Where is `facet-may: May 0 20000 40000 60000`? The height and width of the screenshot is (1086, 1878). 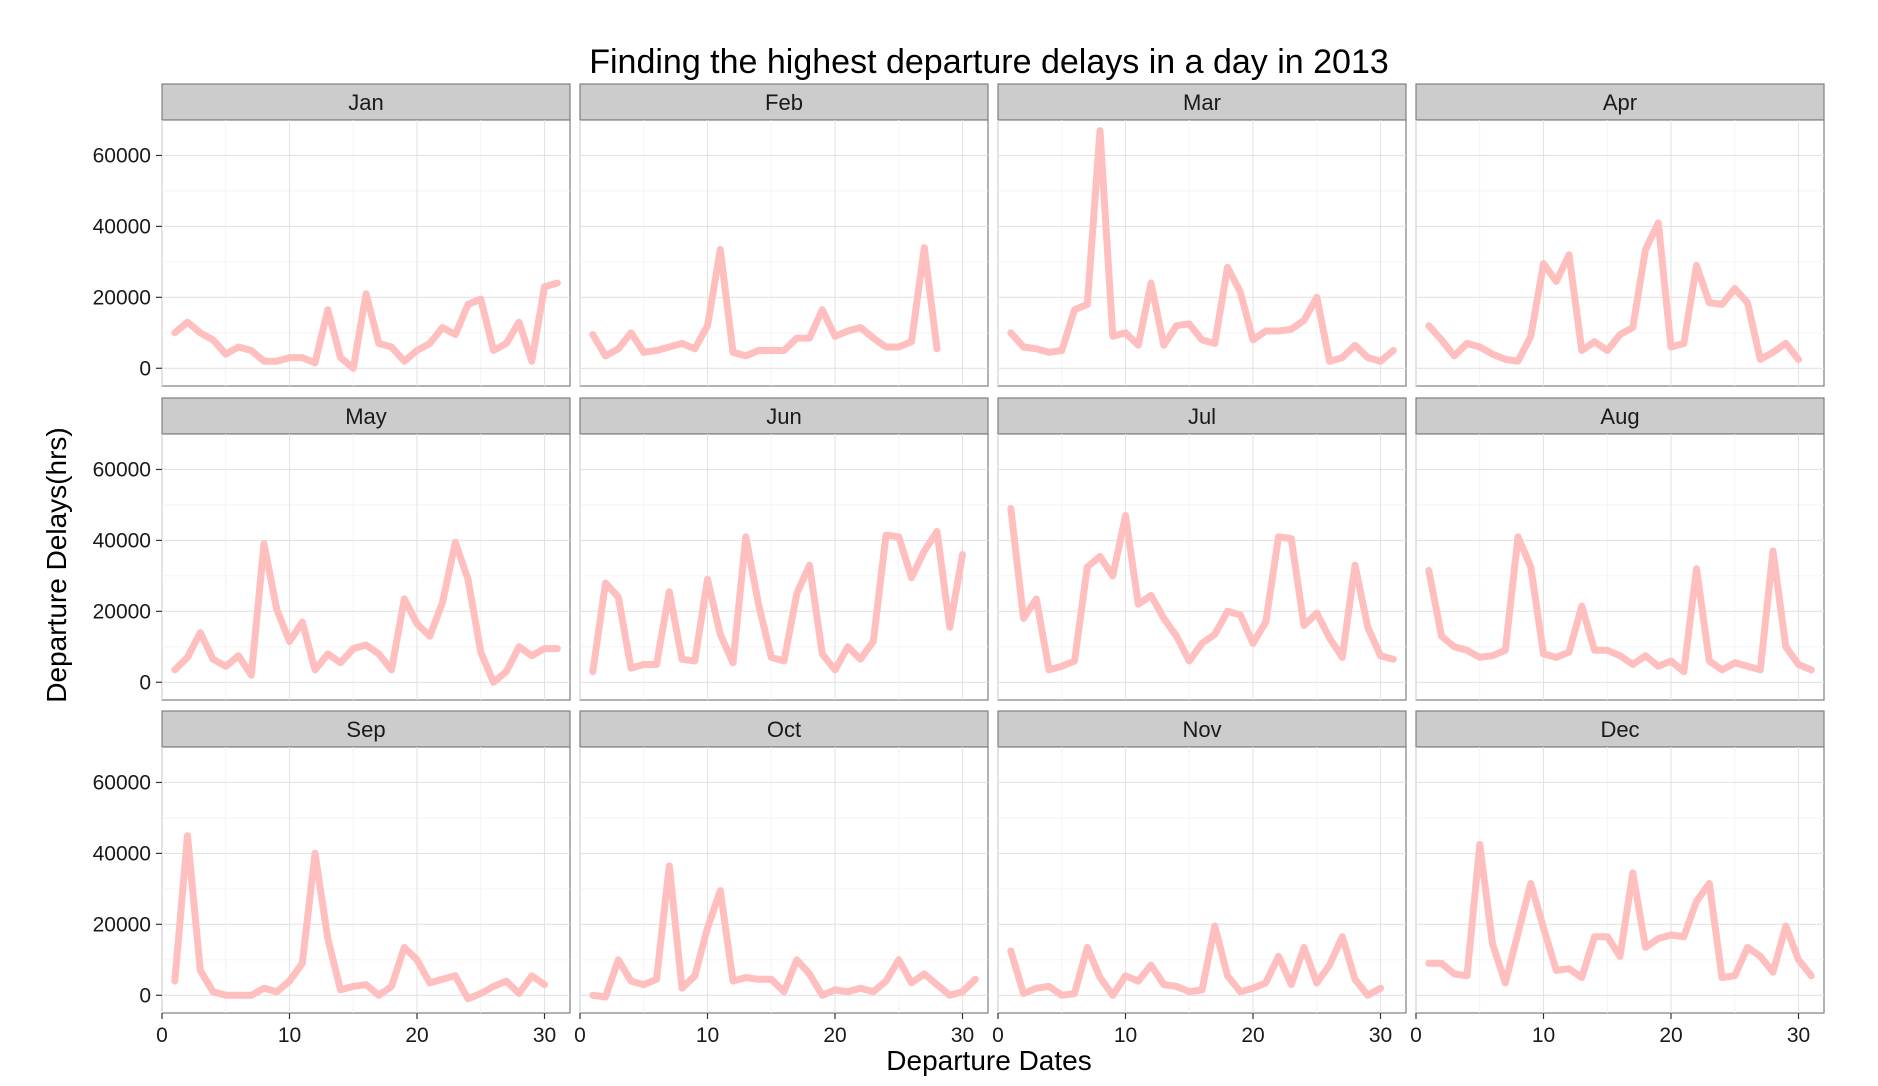 facet-may: May 0 20000 40000 60000 is located at coordinates (332, 549).